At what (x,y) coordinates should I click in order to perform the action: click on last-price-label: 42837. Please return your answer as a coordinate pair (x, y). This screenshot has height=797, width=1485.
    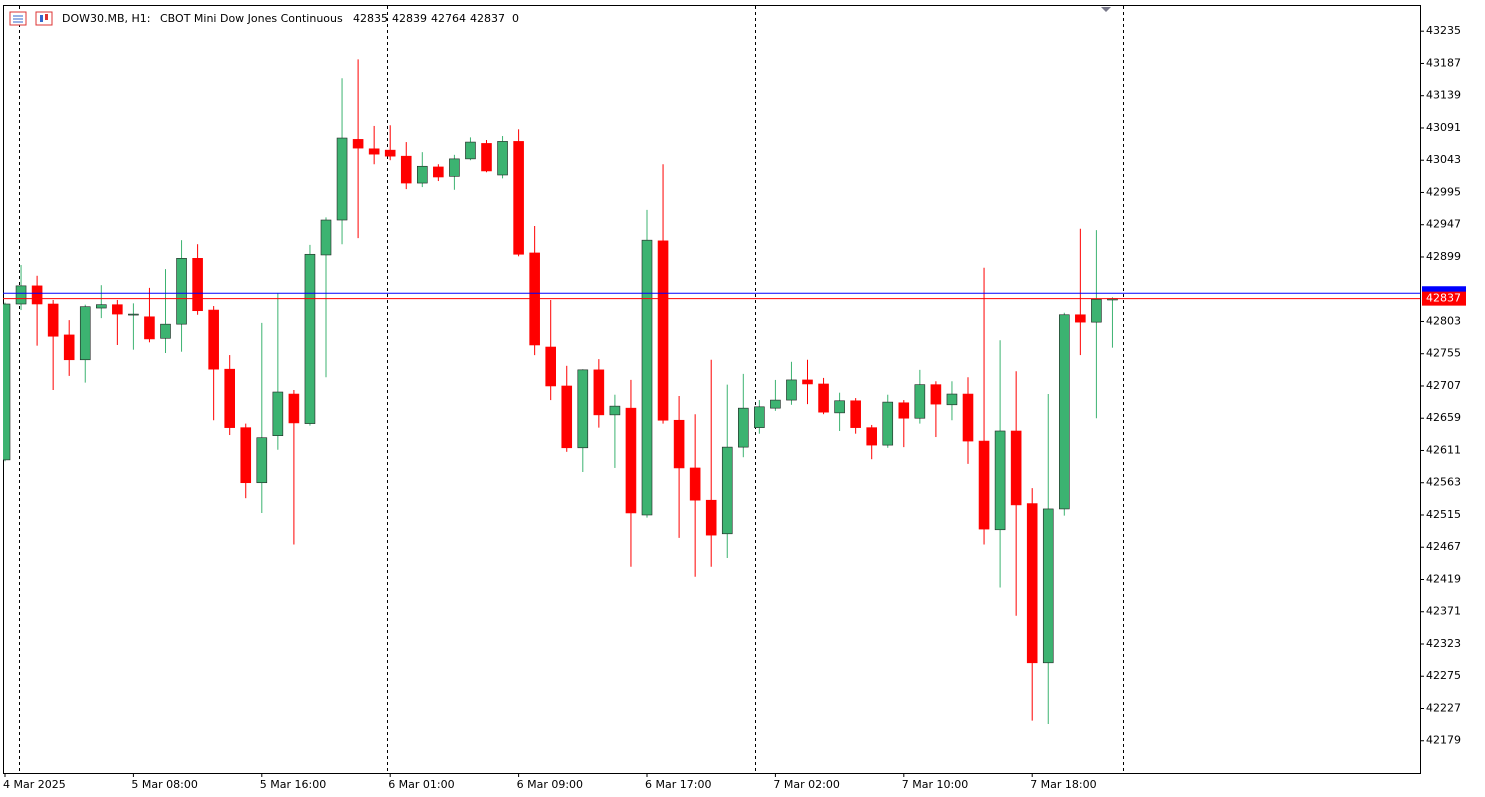
    Looking at the image, I should click on (1443, 298).